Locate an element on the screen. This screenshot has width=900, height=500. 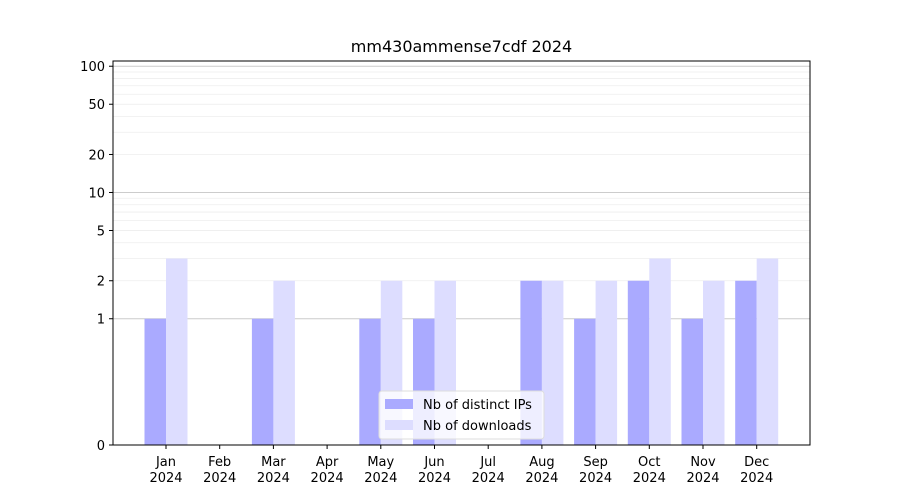
x-tick-label: Mar 2024 is located at coordinates (273, 470).